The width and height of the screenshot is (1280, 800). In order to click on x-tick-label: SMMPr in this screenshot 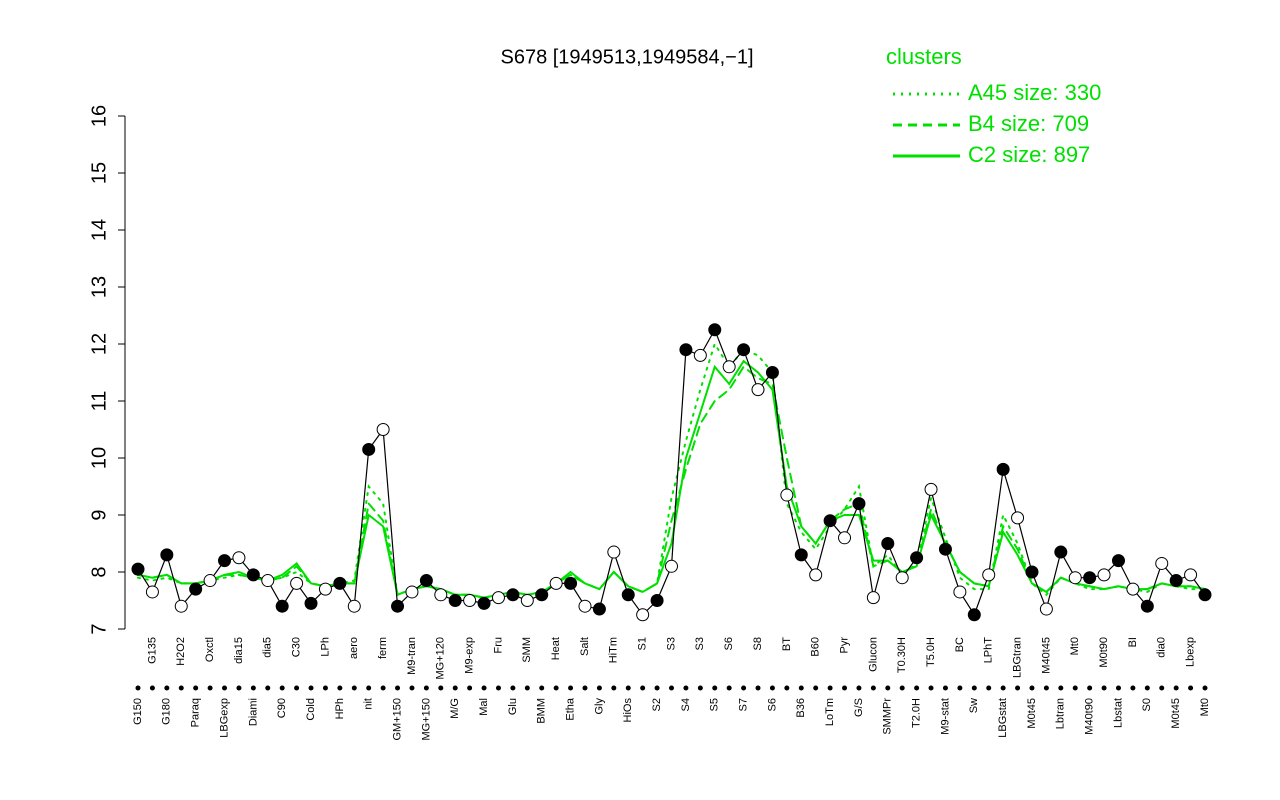, I will do `click(888, 716)`.